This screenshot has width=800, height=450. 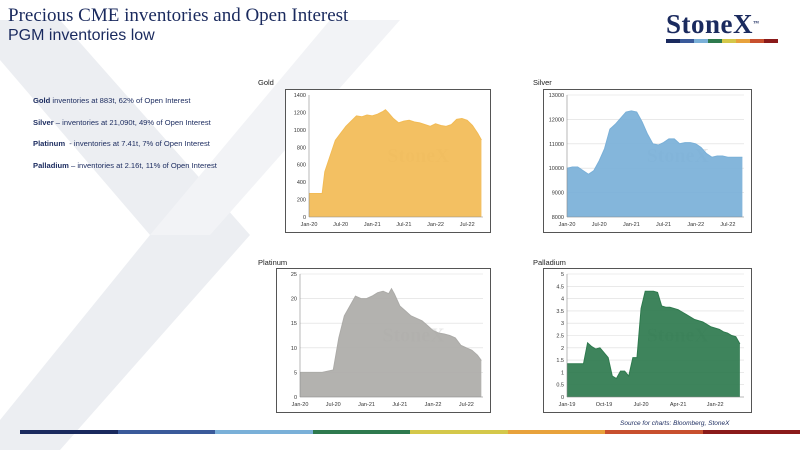 I want to click on y-tick-label: 1400, so click(x=300, y=96).